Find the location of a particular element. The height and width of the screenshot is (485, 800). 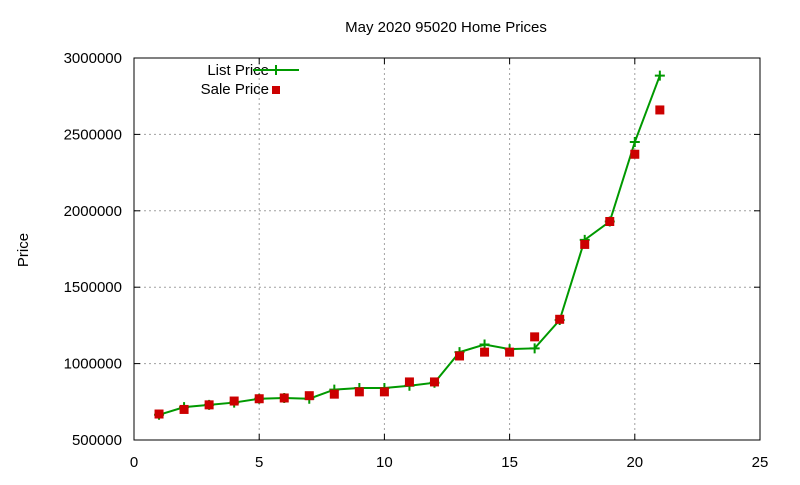

y-tick-label: 500000 is located at coordinates (97, 440).